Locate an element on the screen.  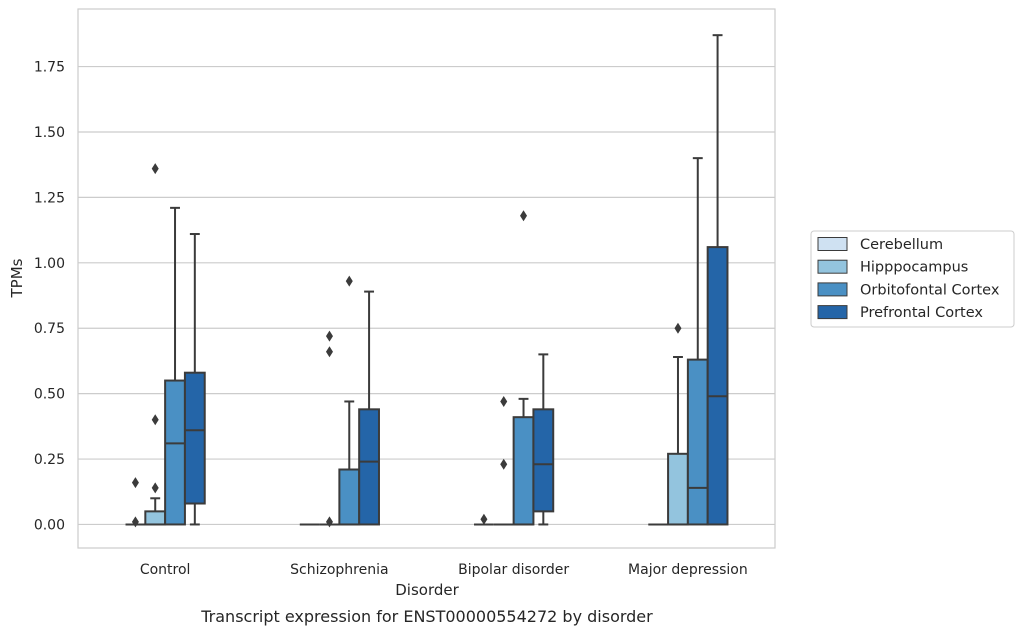
y-tick-label: 0.00 is located at coordinates (49, 525).